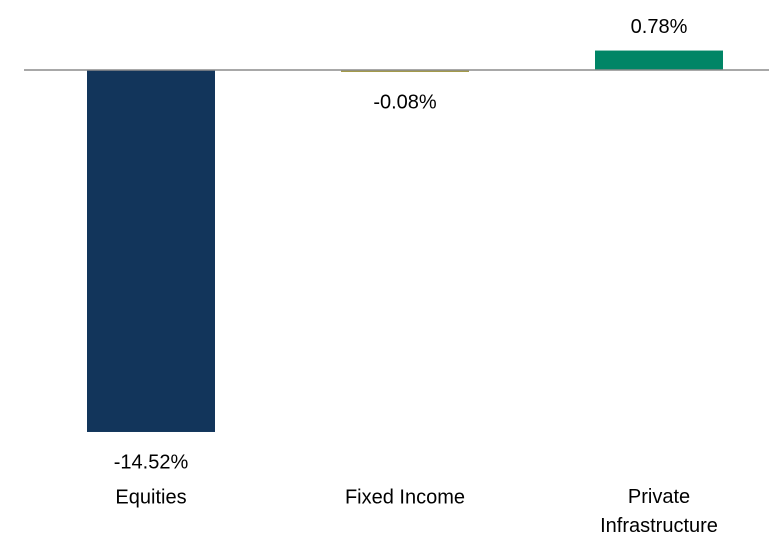  Describe the element at coordinates (151, 462) in the screenshot. I see `value-label: -14.52%` at that location.